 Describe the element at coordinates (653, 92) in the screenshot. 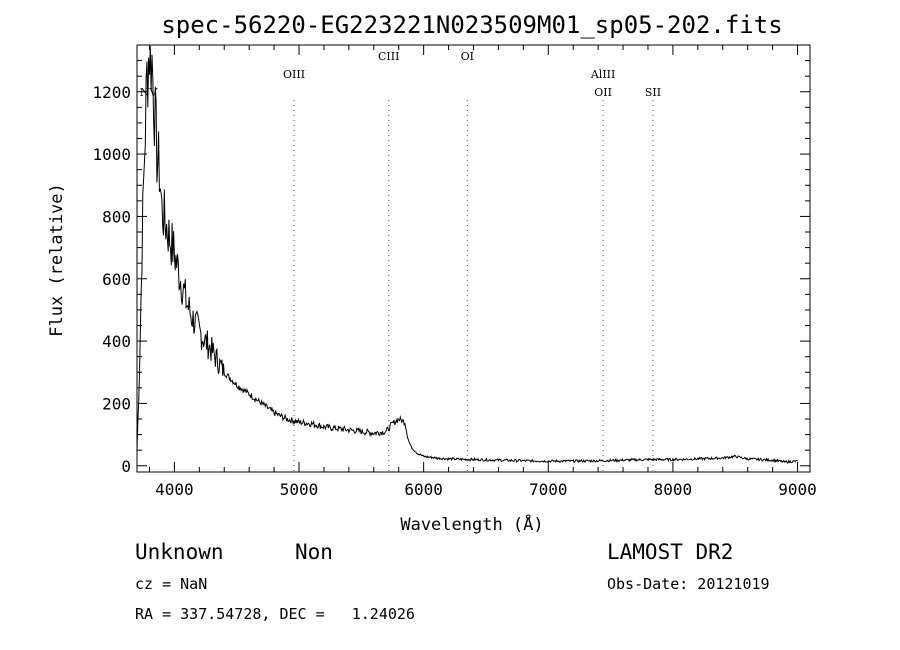

I see `line-label: SII` at that location.